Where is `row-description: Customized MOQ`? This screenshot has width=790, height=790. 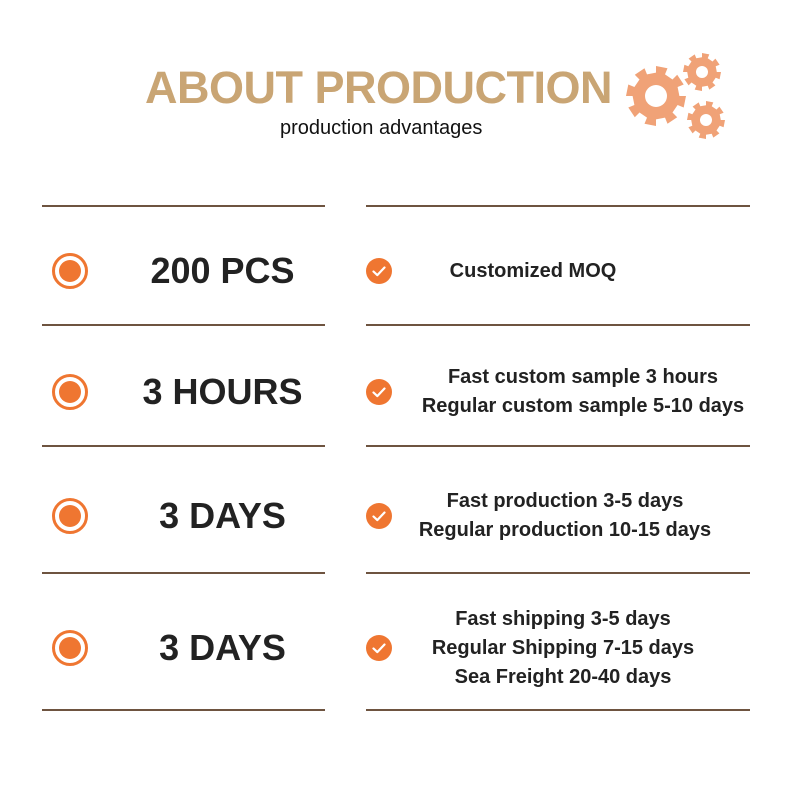
row-description: Customized MOQ is located at coordinates (533, 271).